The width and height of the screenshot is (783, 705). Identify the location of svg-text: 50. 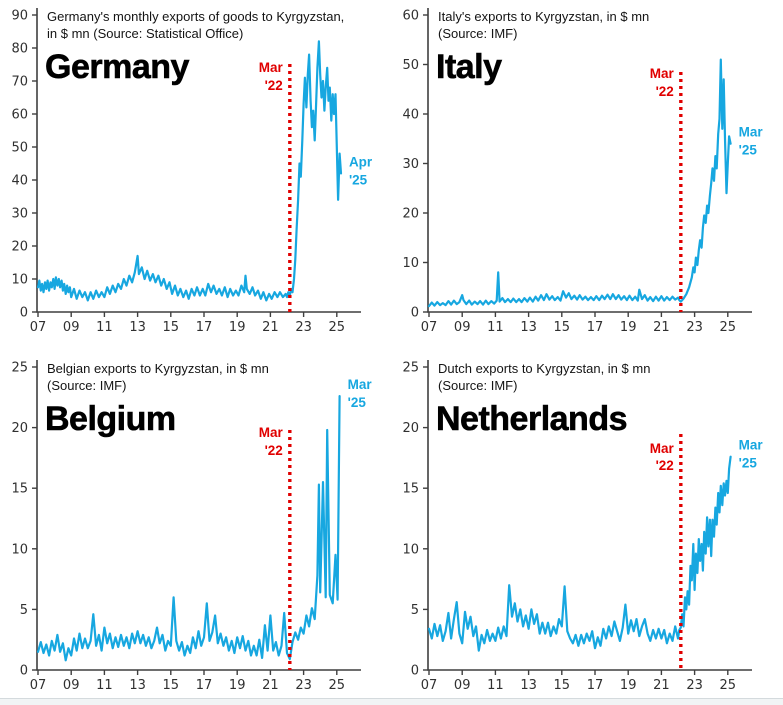
(410, 65).